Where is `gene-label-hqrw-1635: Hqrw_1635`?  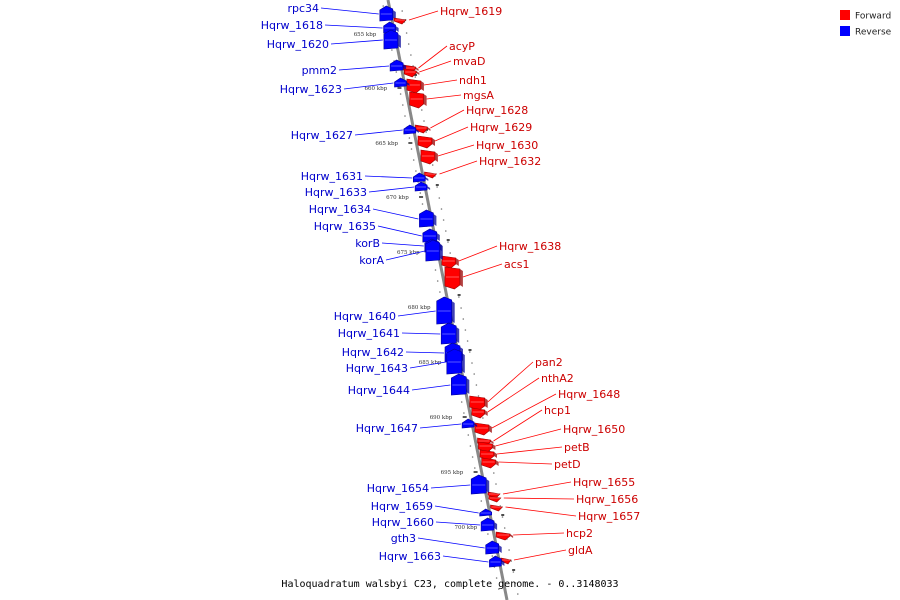
gene-label-hqrw-1635: Hqrw_1635 is located at coordinates (345, 226).